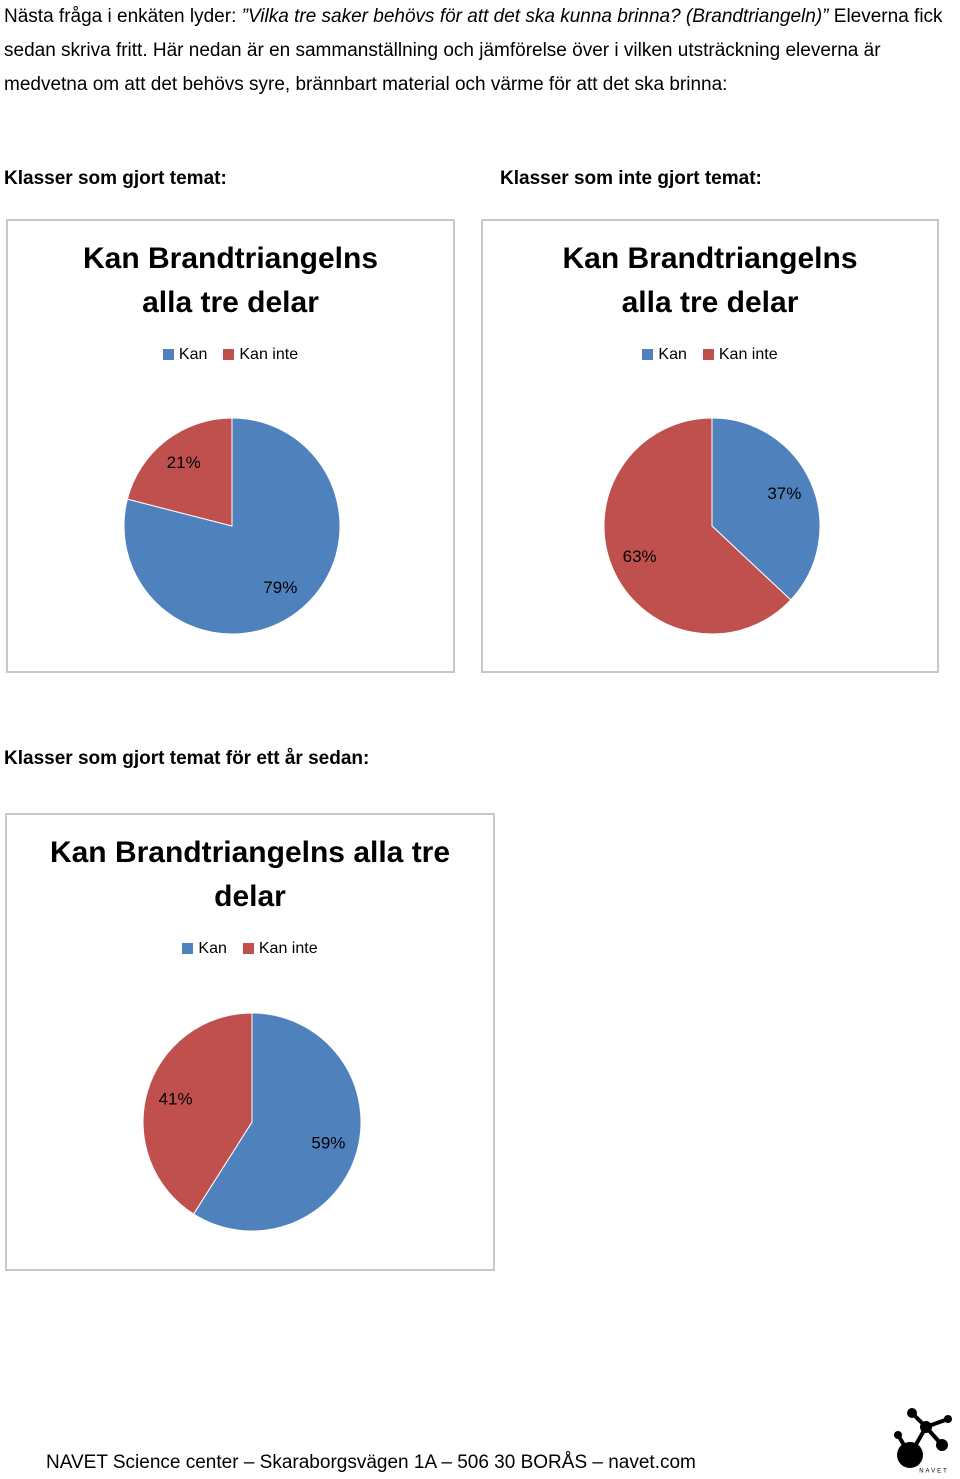  Describe the element at coordinates (923, 1441) in the screenshot. I see `logo: NAVET` at that location.